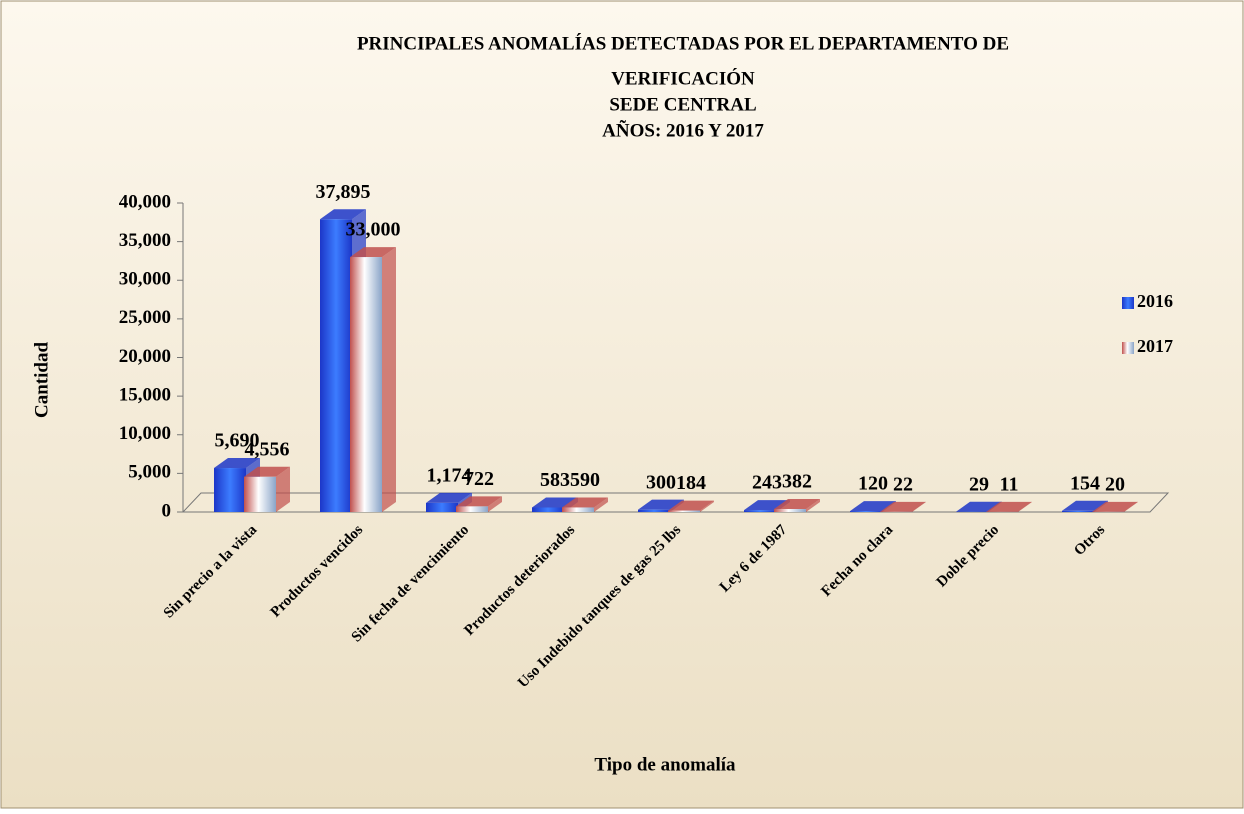 The width and height of the screenshot is (1244, 814). Describe the element at coordinates (767, 483) in the screenshot. I see `data-label: 243` at that location.